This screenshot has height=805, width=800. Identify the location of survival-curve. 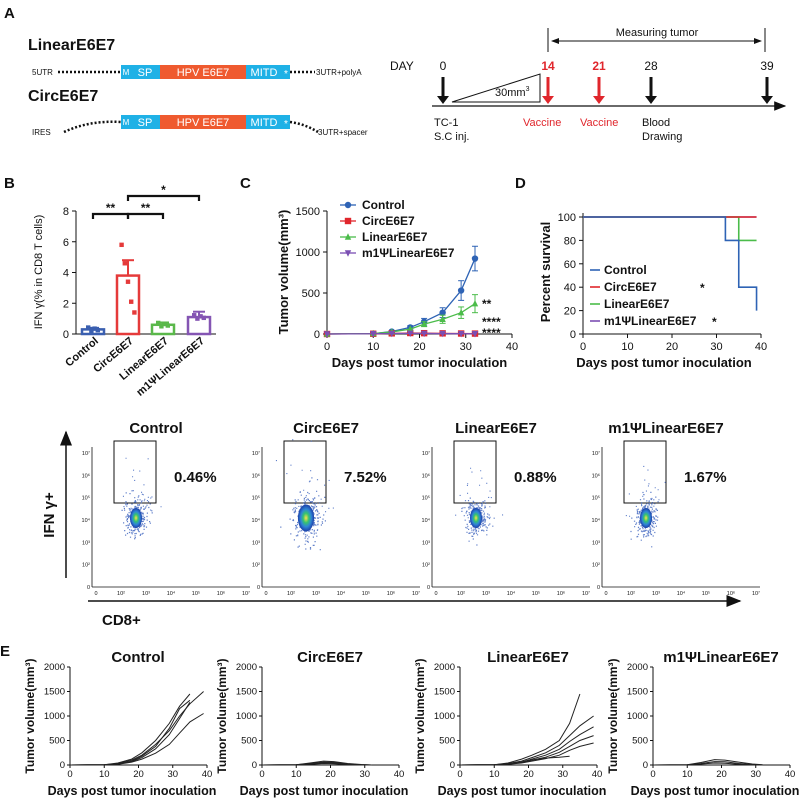
(670, 229).